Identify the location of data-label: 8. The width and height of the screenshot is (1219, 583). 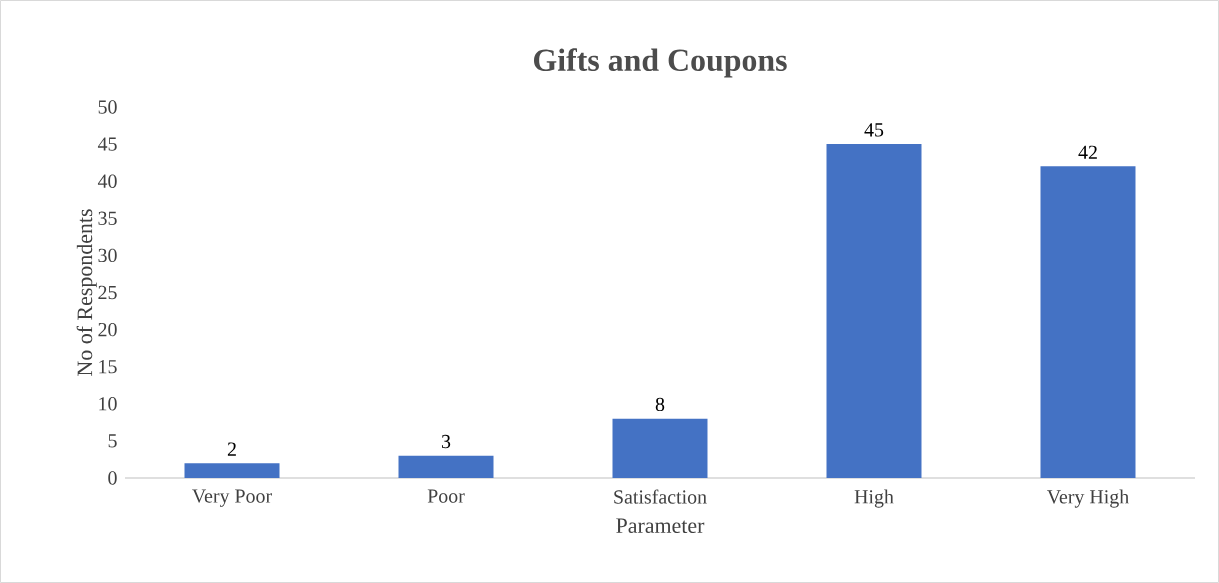
(660, 404).